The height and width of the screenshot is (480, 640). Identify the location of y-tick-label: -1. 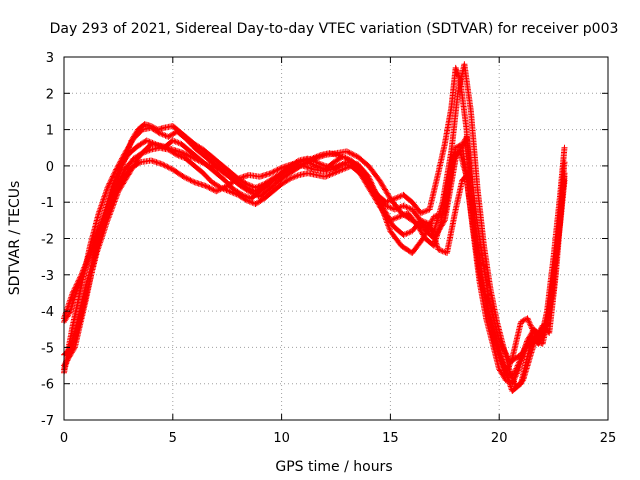
(47, 203).